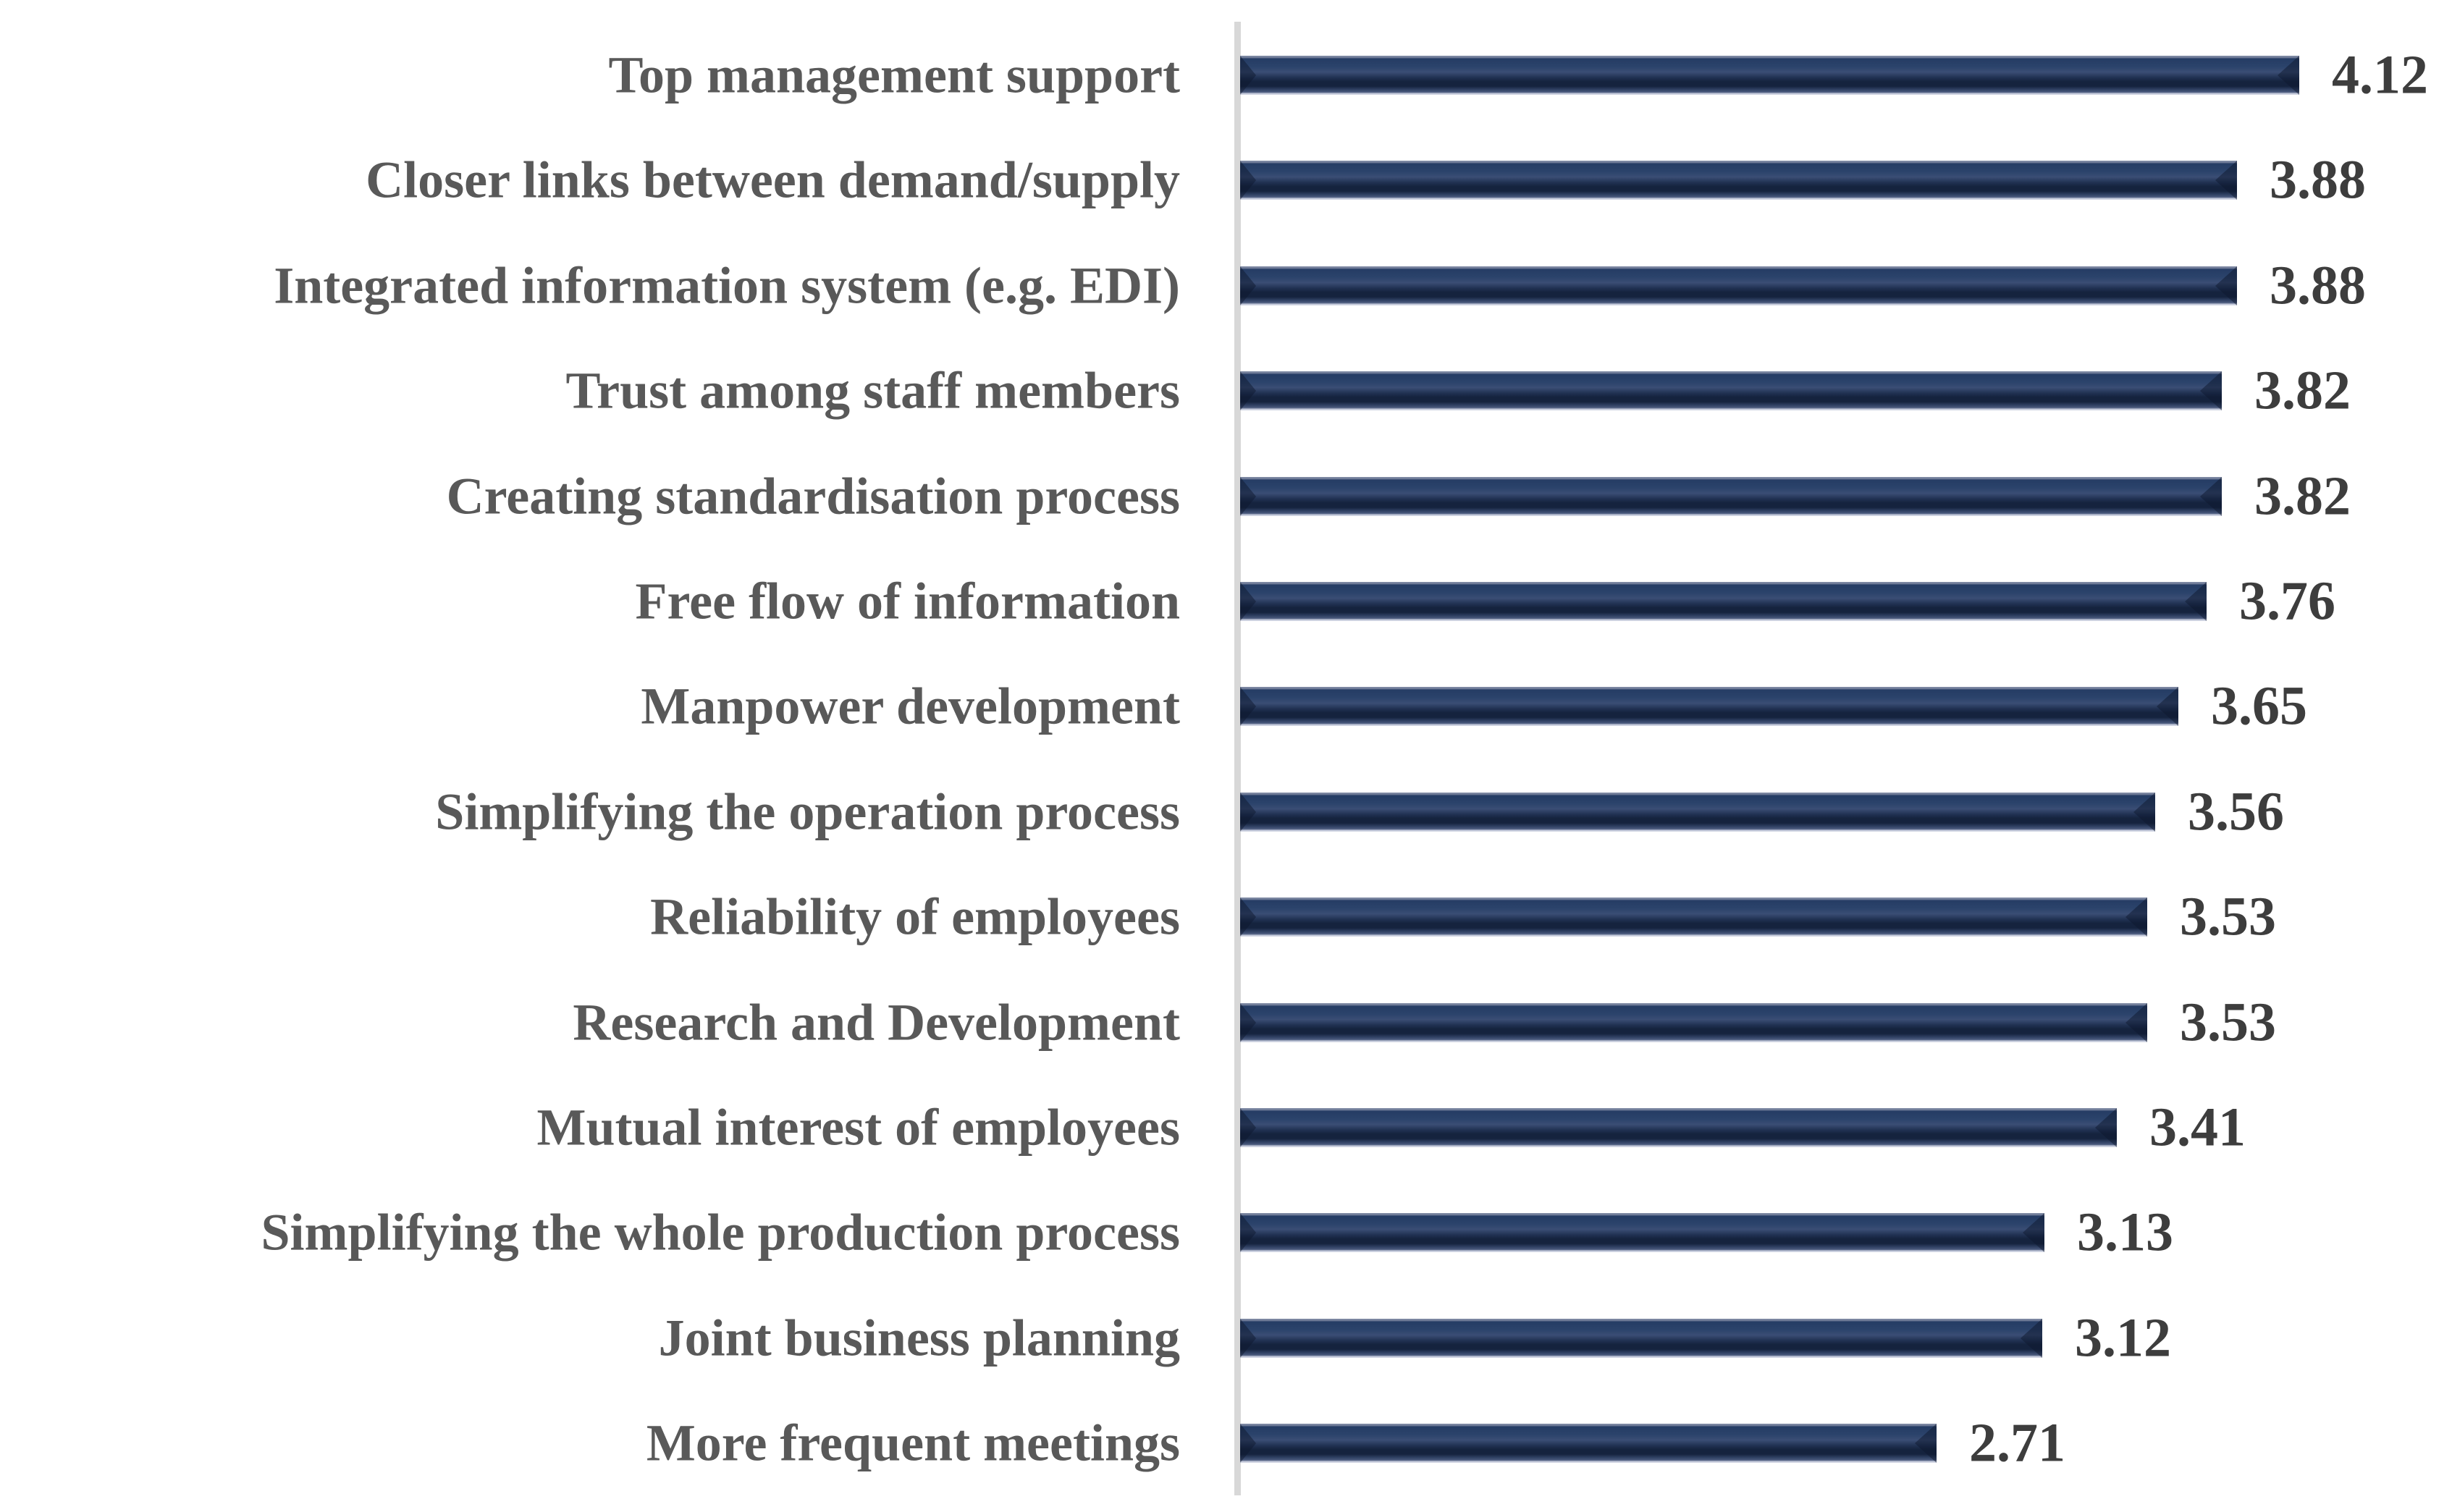  What do you see at coordinates (813, 496) in the screenshot?
I see `category-label: Creating standardisation process` at bounding box center [813, 496].